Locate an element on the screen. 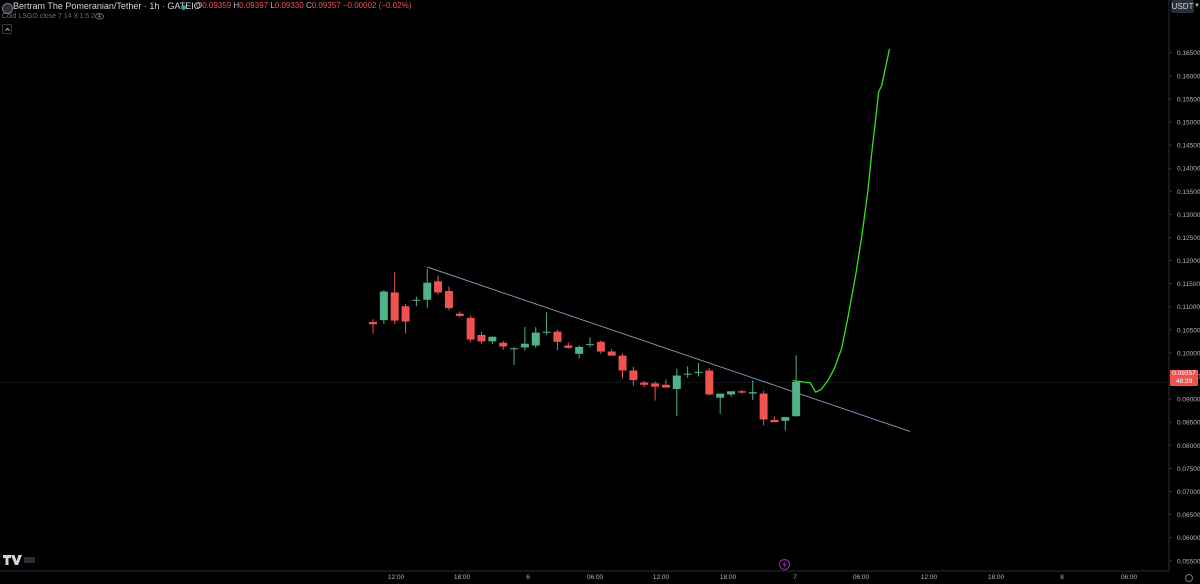 Image resolution: width=1200 pixels, height=584 pixels. chevron-down-icon: ▼ is located at coordinates (1197, 6).